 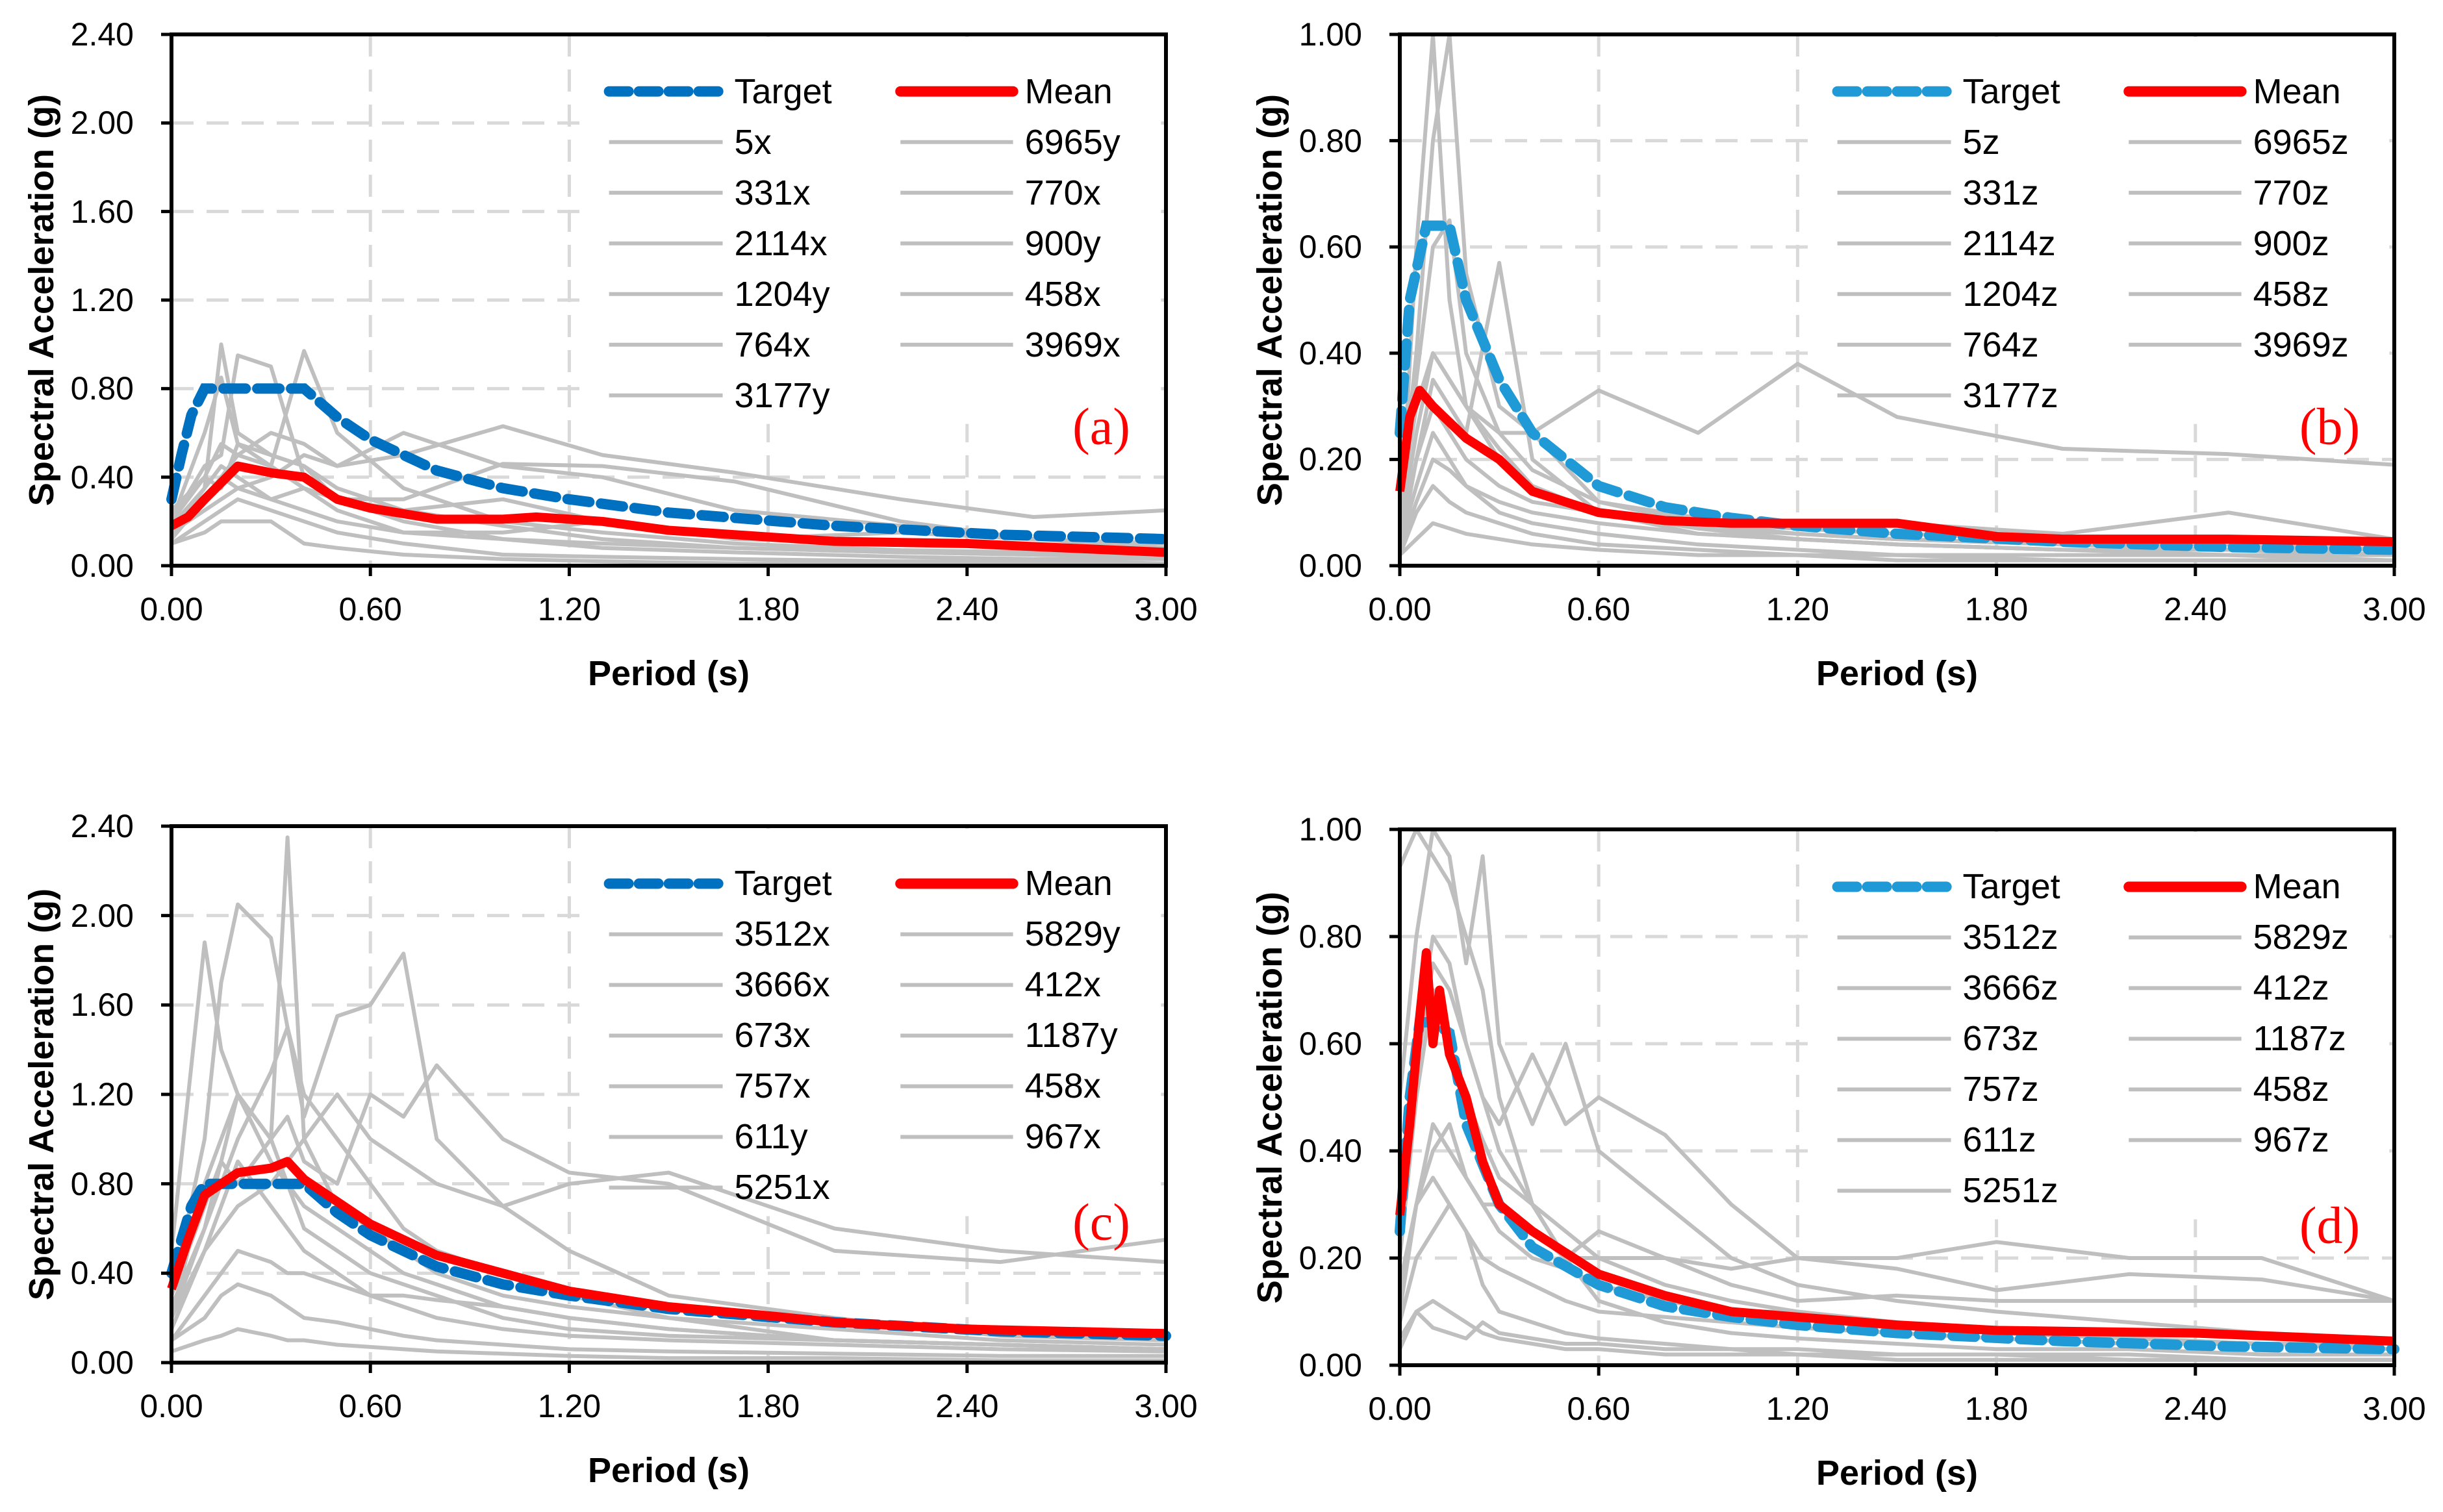 I want to click on legend-label: 757x, so click(x=772, y=1086).